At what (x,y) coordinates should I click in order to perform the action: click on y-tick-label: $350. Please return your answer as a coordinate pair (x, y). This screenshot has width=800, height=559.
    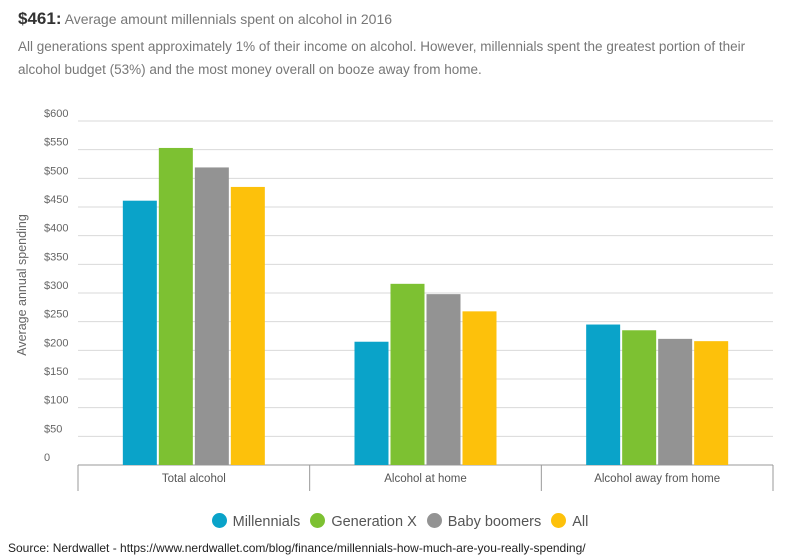
    Looking at the image, I should click on (56, 257).